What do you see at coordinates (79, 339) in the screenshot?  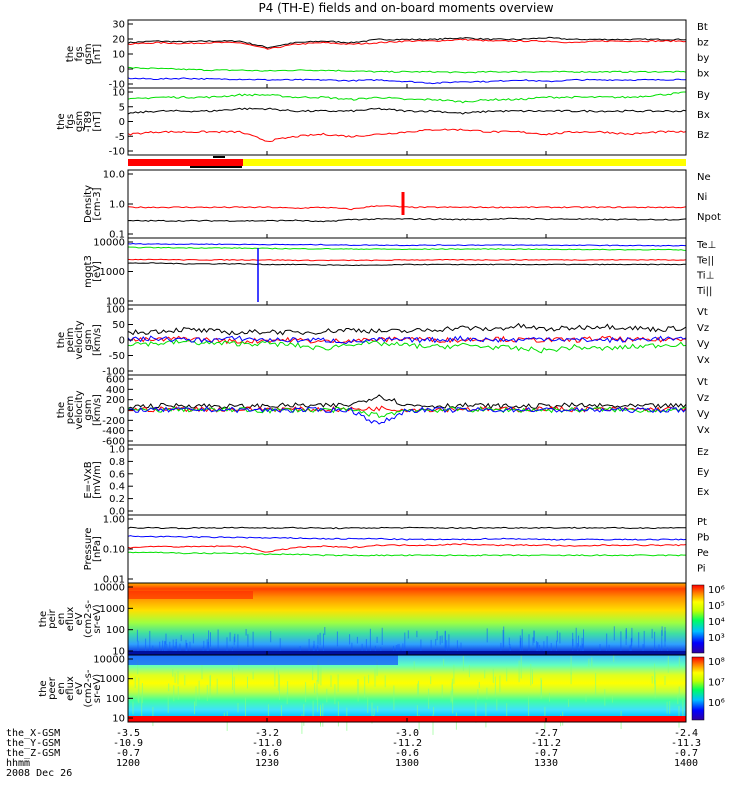 I see `y-axis-label: velocity` at bounding box center [79, 339].